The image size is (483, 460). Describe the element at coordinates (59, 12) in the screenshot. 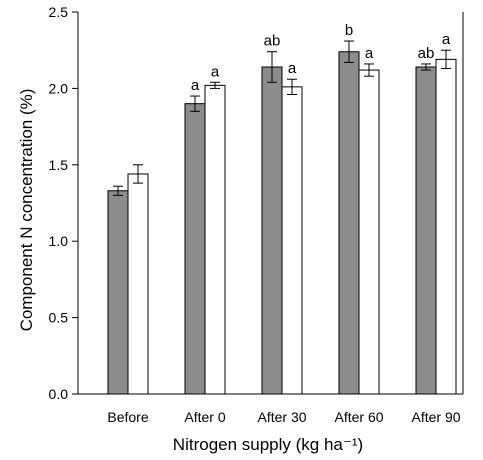

I see `y-tick-label: 2.5` at that location.